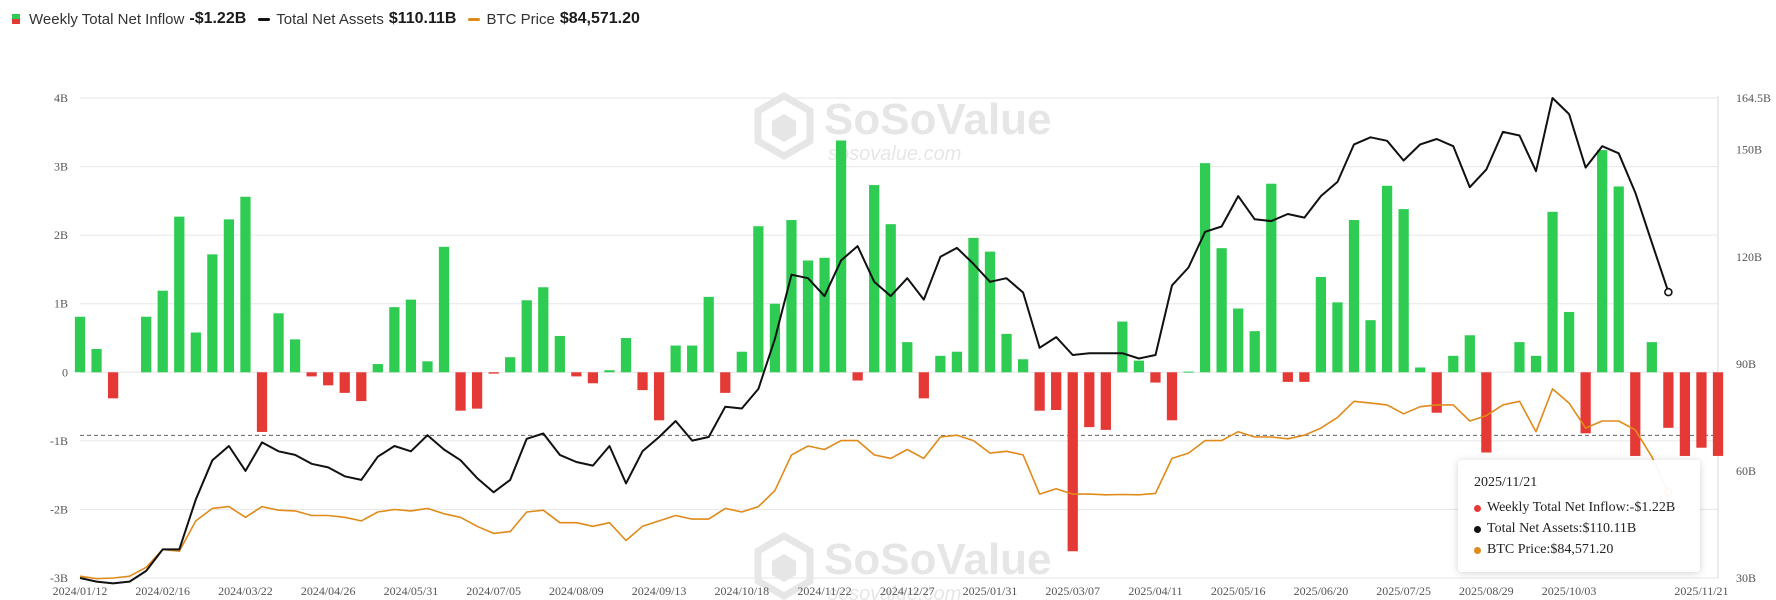  I want to click on legend-value: $84,571.20, so click(599, 18).